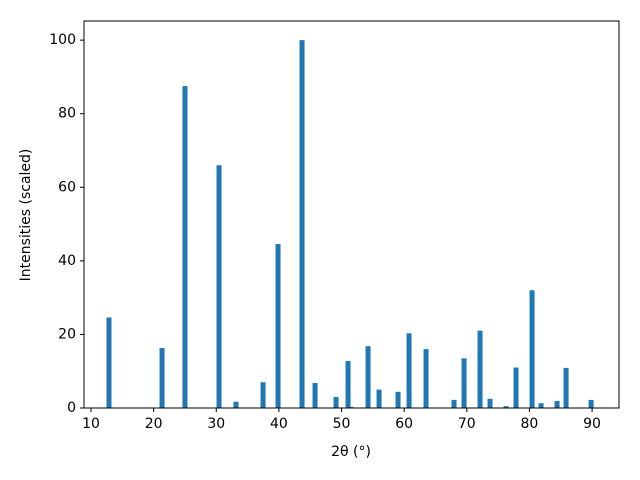 This screenshot has height=480, width=640. I want to click on y-axis-label: Intensities (scaled), so click(26, 215).